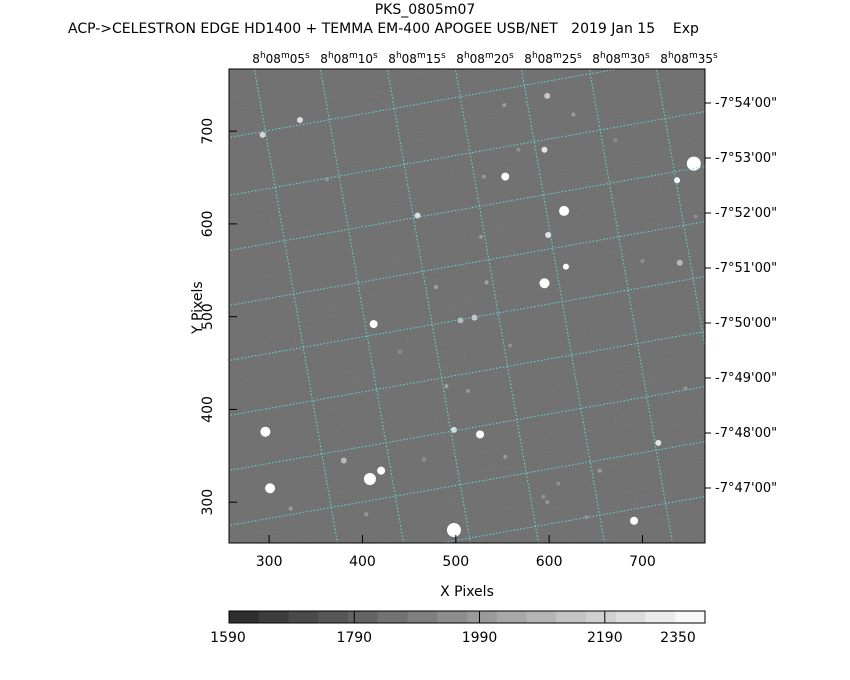 The width and height of the screenshot is (850, 680). What do you see at coordinates (354, 638) in the screenshot?
I see `colorbar-label-1: 1790` at bounding box center [354, 638].